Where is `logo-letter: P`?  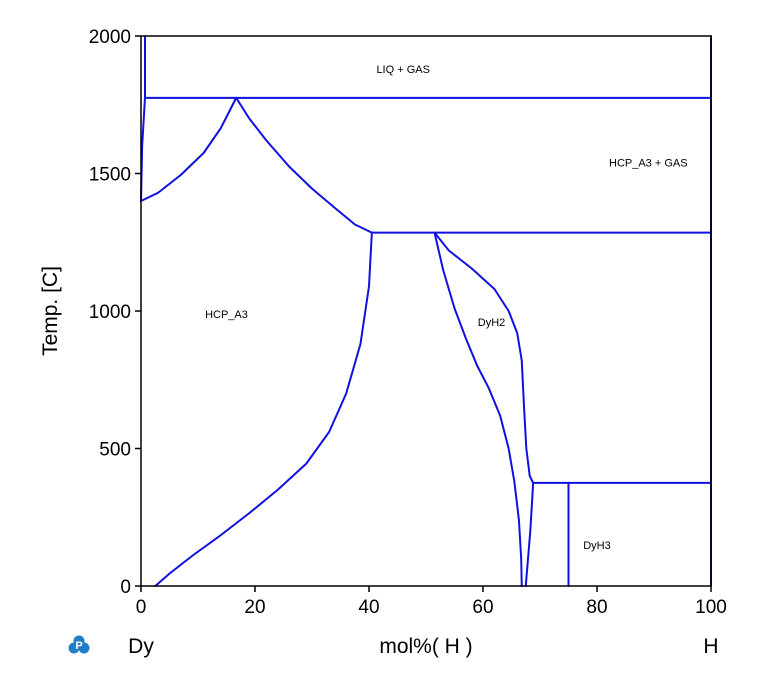
logo-letter: P is located at coordinates (78, 646).